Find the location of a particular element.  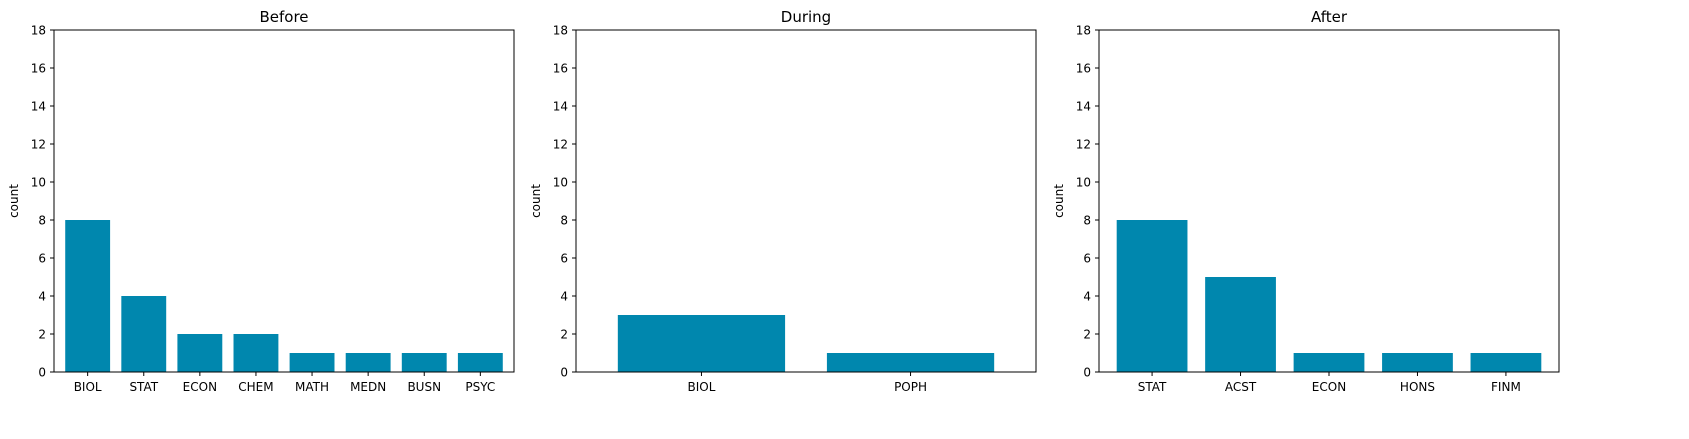

bar-medn is located at coordinates (368, 362).